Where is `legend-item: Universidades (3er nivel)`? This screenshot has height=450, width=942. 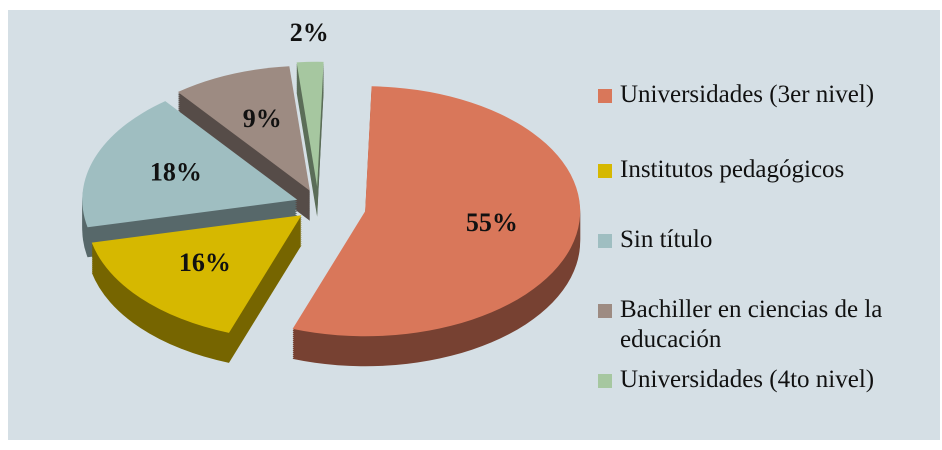 legend-item: Universidades (3er nivel) is located at coordinates (768, 95).